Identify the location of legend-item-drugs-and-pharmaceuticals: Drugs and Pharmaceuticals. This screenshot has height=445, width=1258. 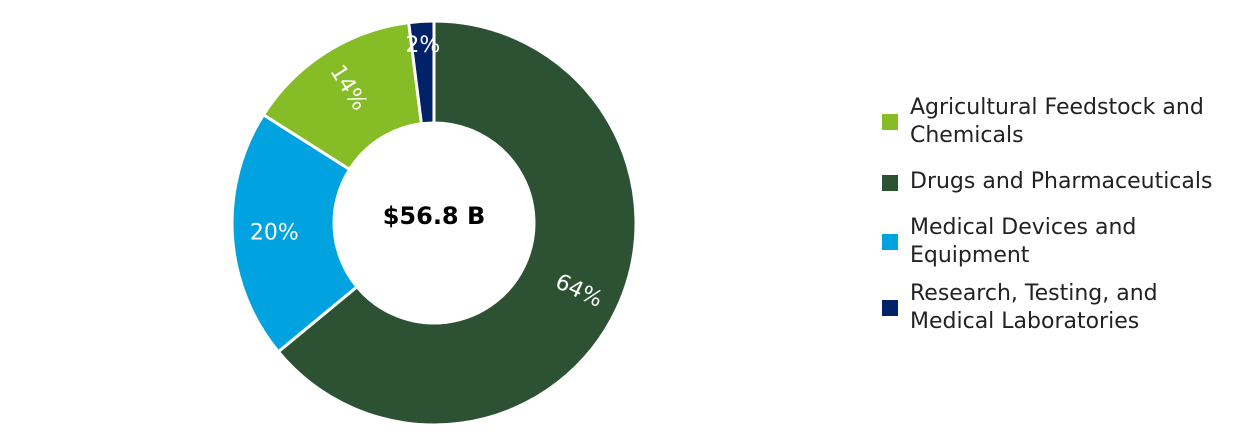
(1067, 182).